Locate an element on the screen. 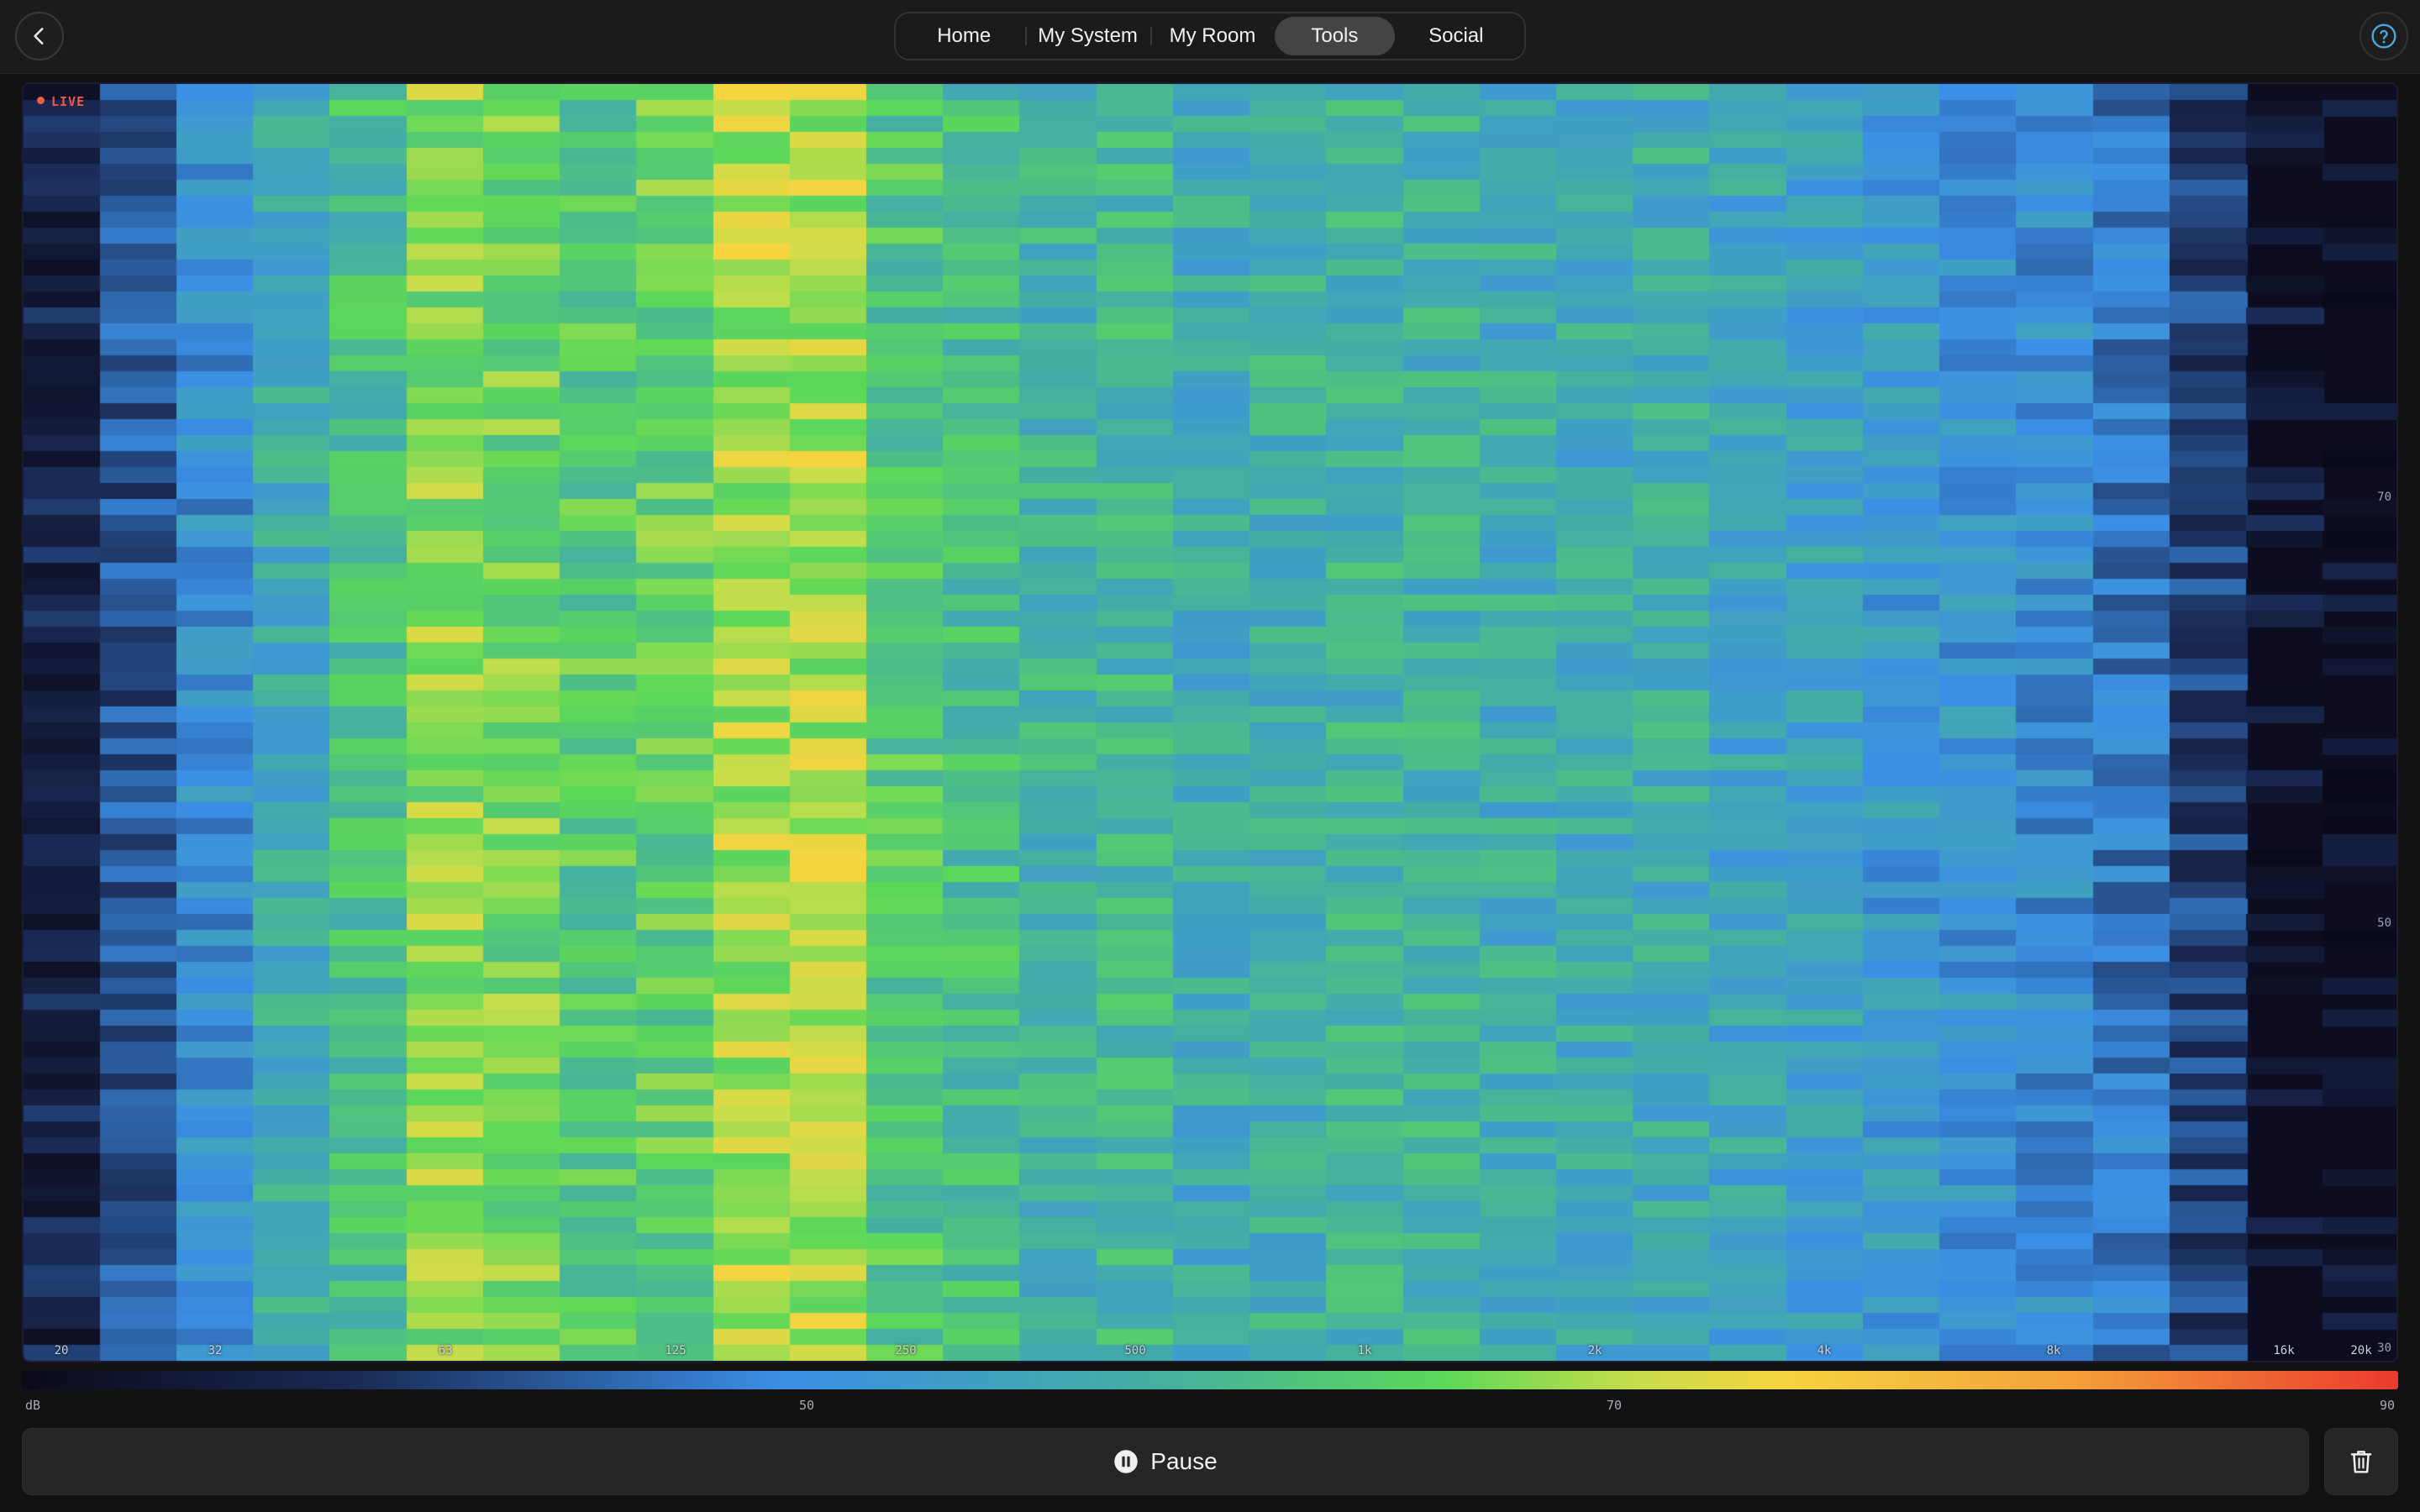 The width and height of the screenshot is (2420, 1512). live-dot-icon is located at coordinates (41, 100).